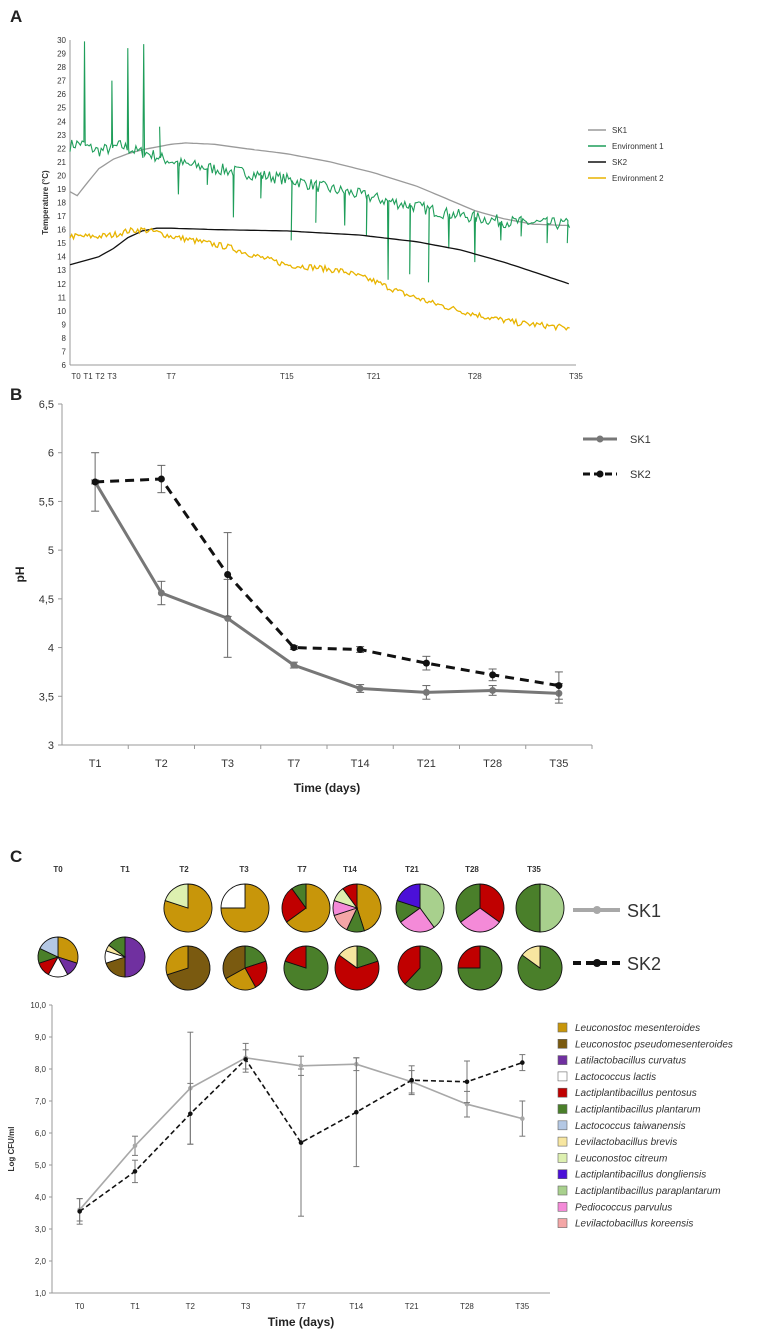 Image resolution: width=781 pixels, height=1339 pixels. Describe the element at coordinates (41, 1101) in the screenshot. I see `y-tick-label: 7,0` at that location.